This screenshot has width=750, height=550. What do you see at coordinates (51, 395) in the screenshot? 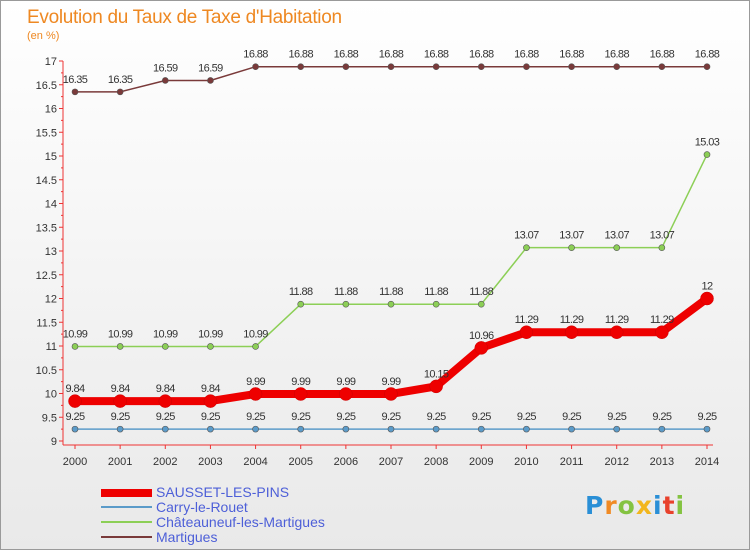
I see `y-tick-label: 10` at bounding box center [51, 395].